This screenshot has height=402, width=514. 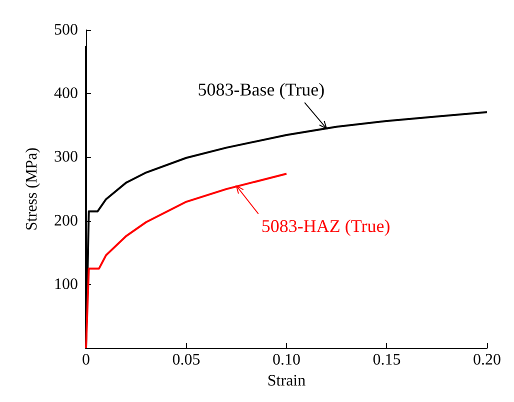 I want to click on y-axis-title: Stress (MPa), so click(x=32, y=189).